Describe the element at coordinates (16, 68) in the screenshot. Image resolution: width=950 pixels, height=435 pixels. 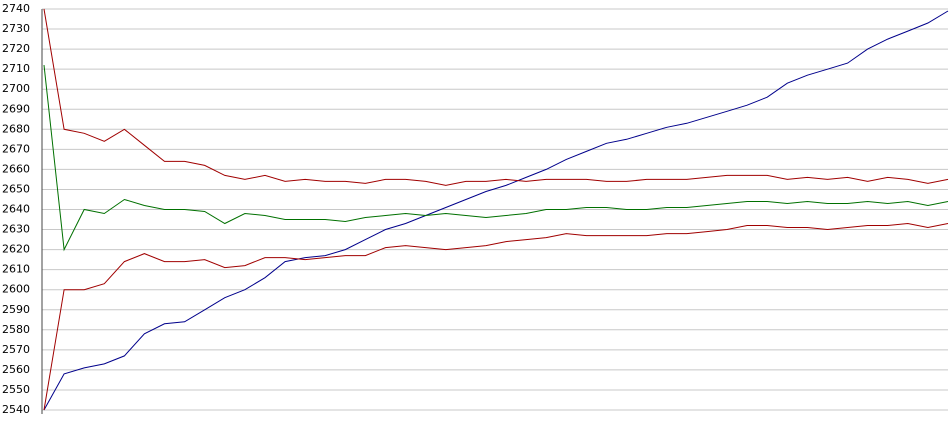
I see `y-tick-label: 2710` at that location.